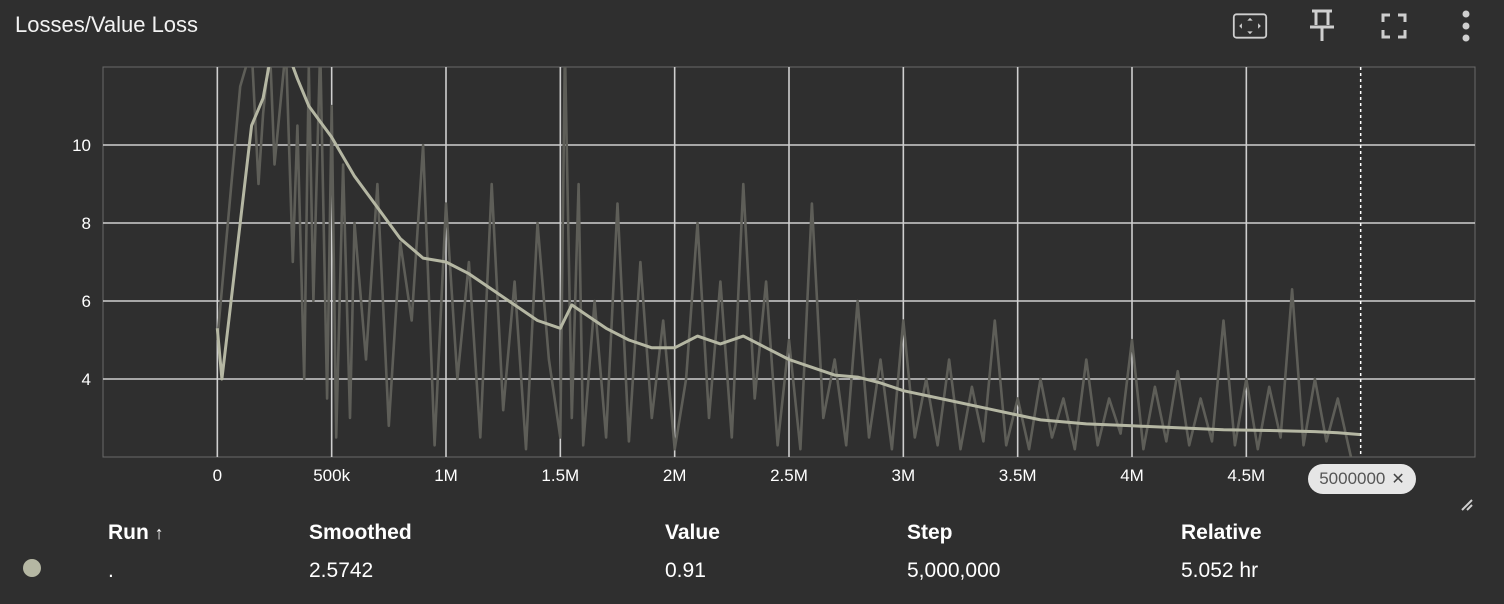  What do you see at coordinates (86, 379) in the screenshot?
I see `y-tick-label: 4` at bounding box center [86, 379].